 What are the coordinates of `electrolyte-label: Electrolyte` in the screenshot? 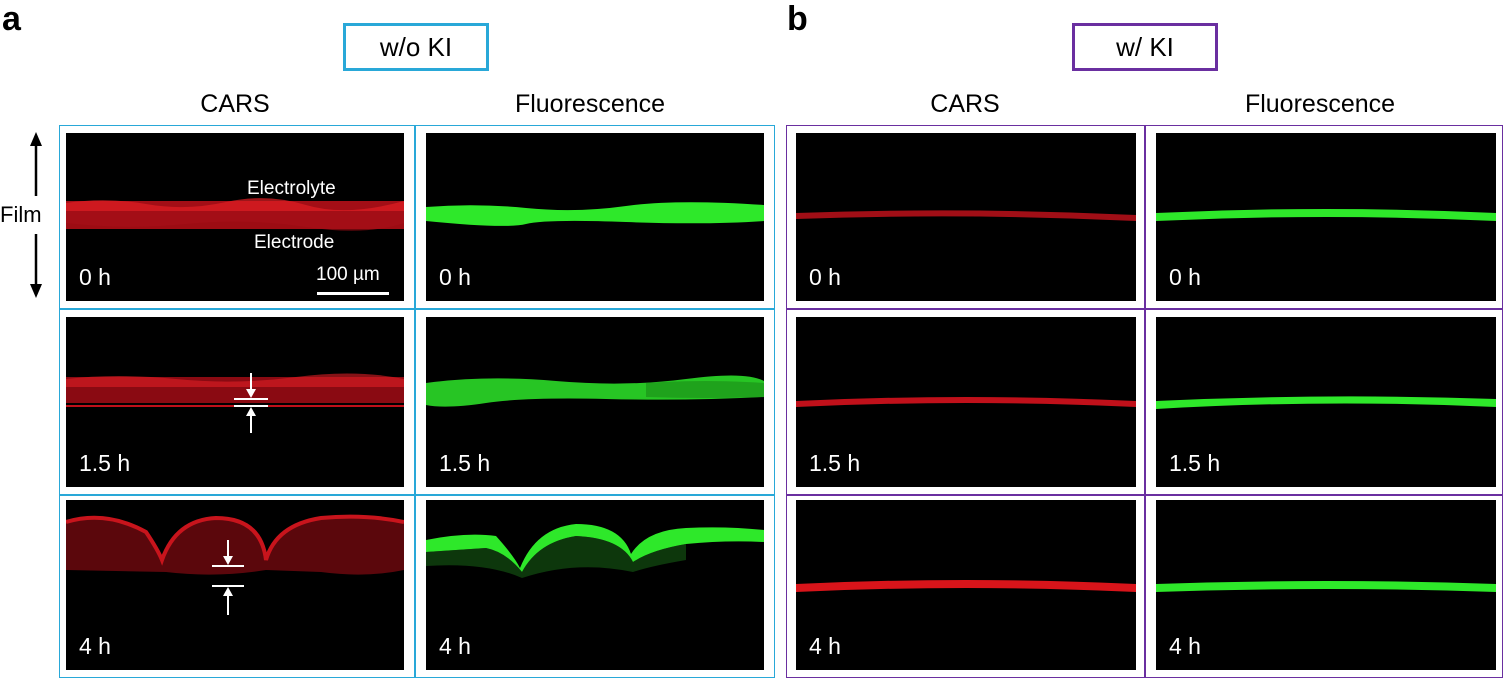 It's located at (291, 188).